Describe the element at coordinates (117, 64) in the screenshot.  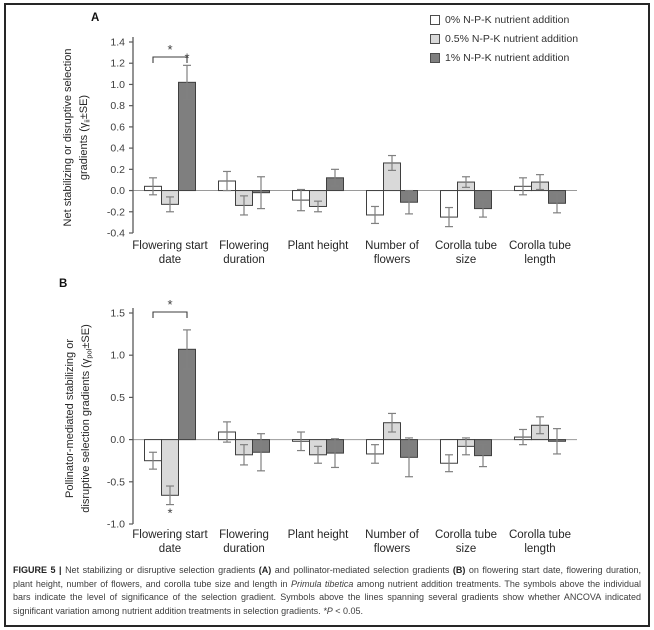
I see `y-tick-label: 1.2` at that location.